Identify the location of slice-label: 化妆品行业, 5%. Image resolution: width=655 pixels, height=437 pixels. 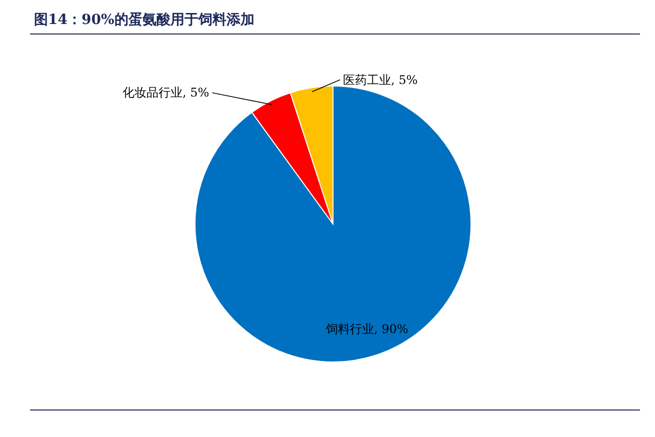
(166, 93).